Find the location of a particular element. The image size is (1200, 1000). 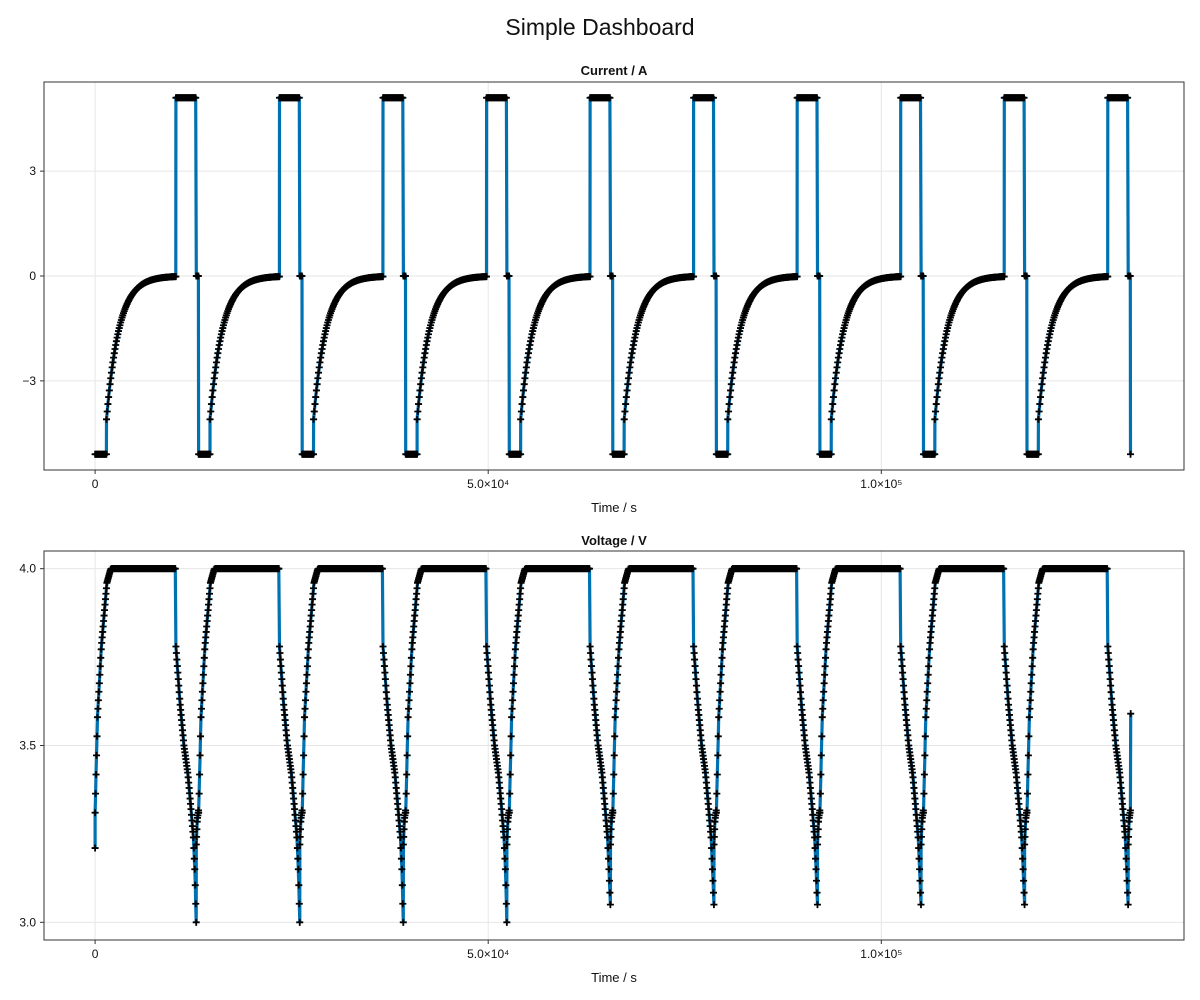

voltage-y-axis: 3.0 3.5 4.0 is located at coordinates (31, 745).